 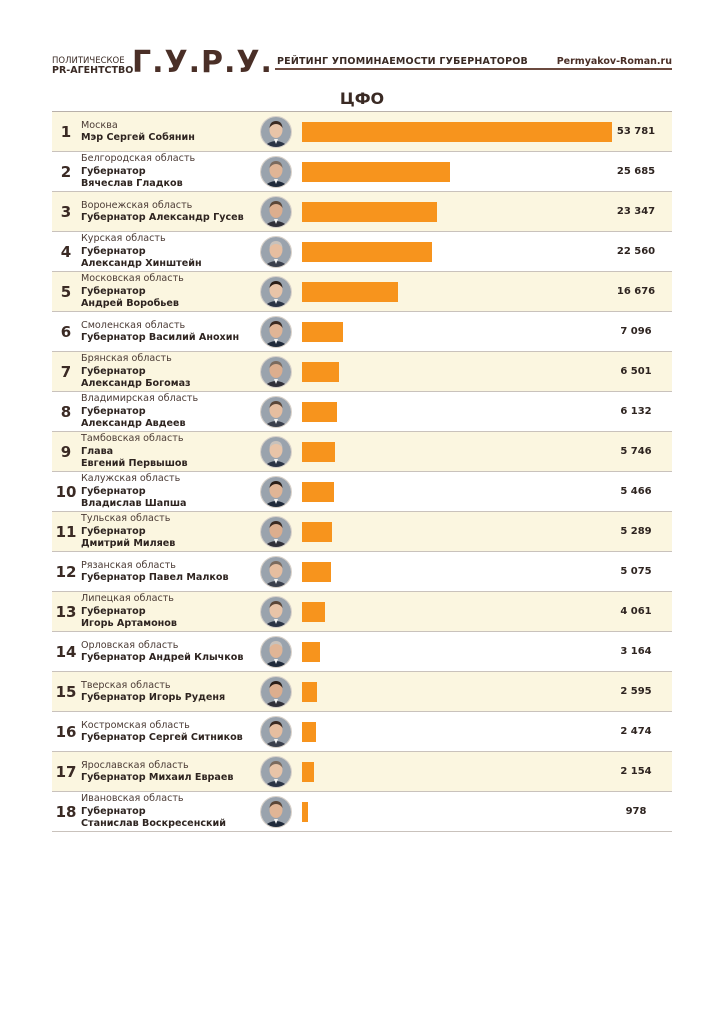 I want to click on governor-title-line: Игорь Артамонов, so click(x=129, y=624).